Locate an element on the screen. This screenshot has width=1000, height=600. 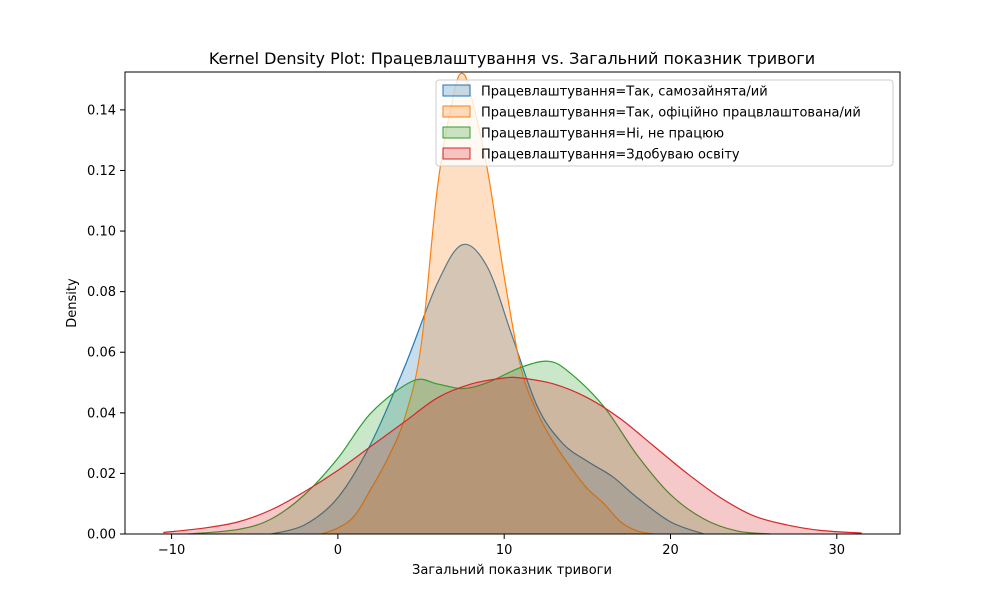
x-axis: −10 0 10 20 30 is located at coordinates (501, 546).